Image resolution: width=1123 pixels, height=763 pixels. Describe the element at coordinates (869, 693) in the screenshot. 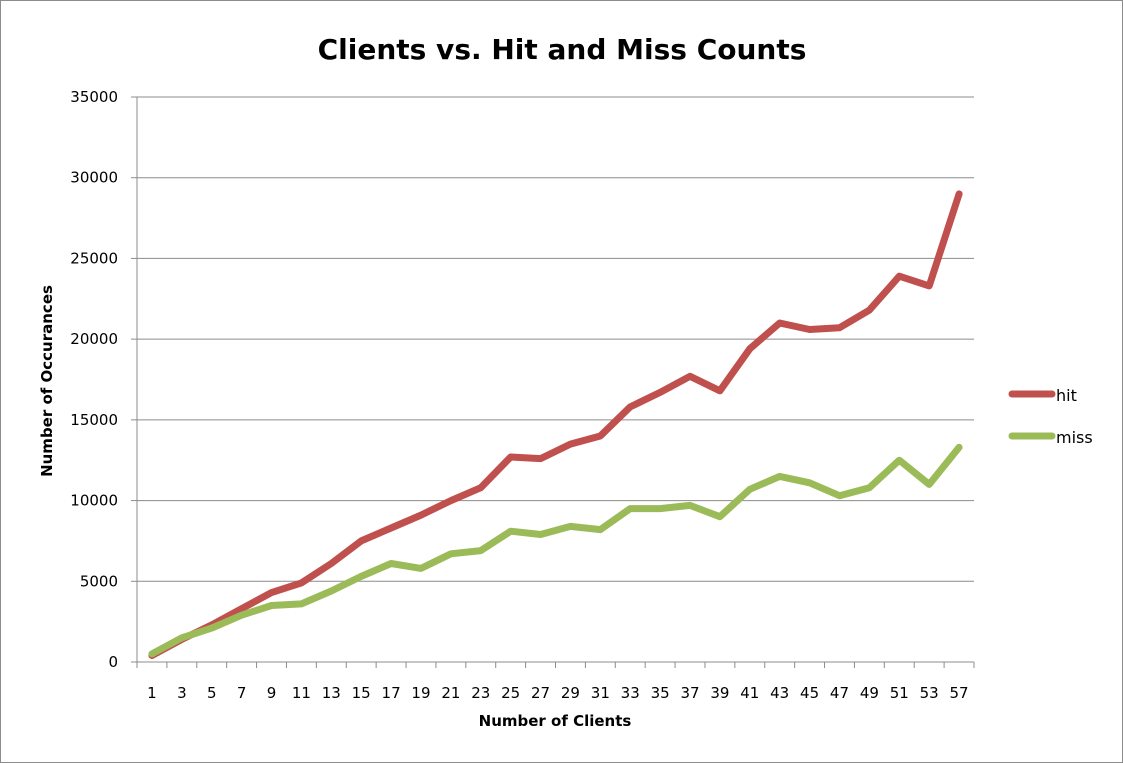

I see `x-tick-label: 49` at that location.